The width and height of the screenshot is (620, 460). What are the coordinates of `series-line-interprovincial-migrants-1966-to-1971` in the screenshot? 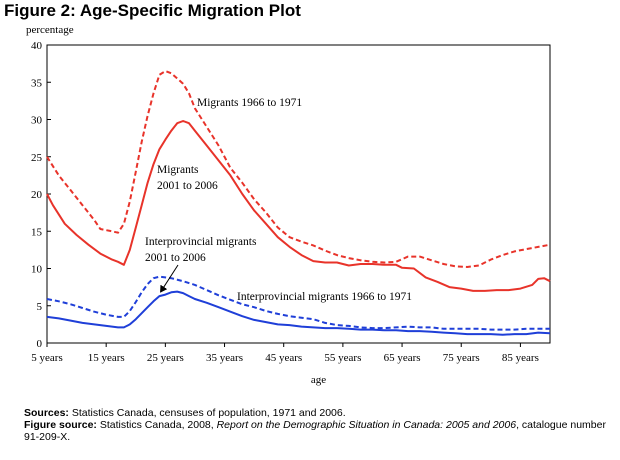 It's located at (298, 313).